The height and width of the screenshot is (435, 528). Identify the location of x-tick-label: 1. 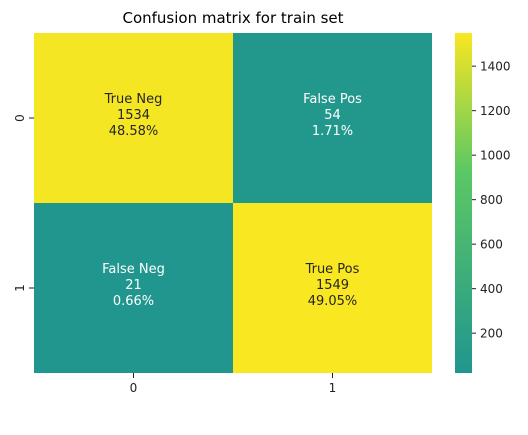
(333, 388).